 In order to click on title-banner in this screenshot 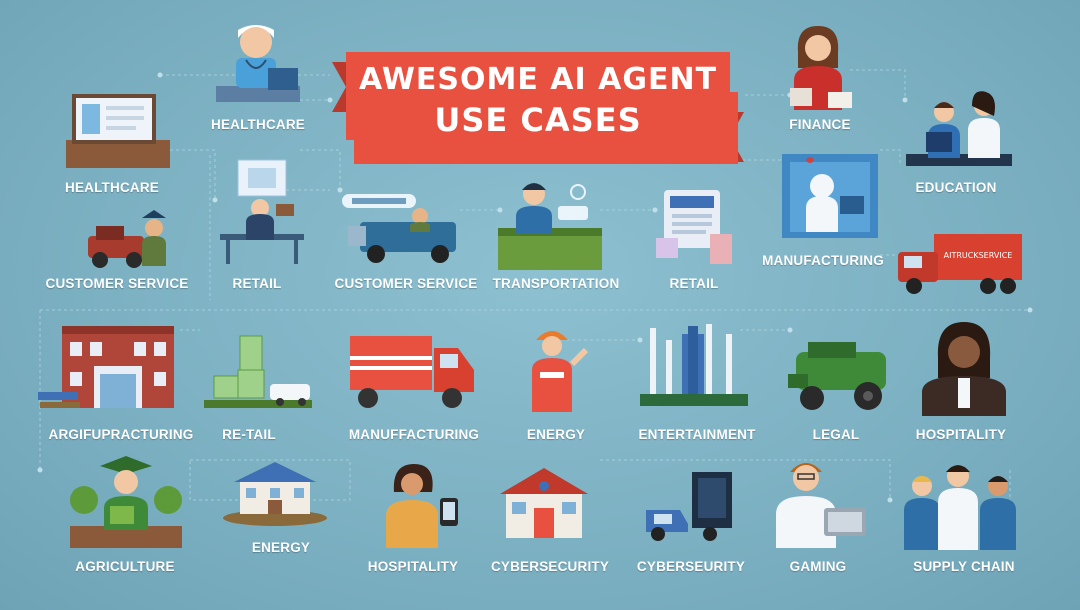, I will do `click(538, 108)`.